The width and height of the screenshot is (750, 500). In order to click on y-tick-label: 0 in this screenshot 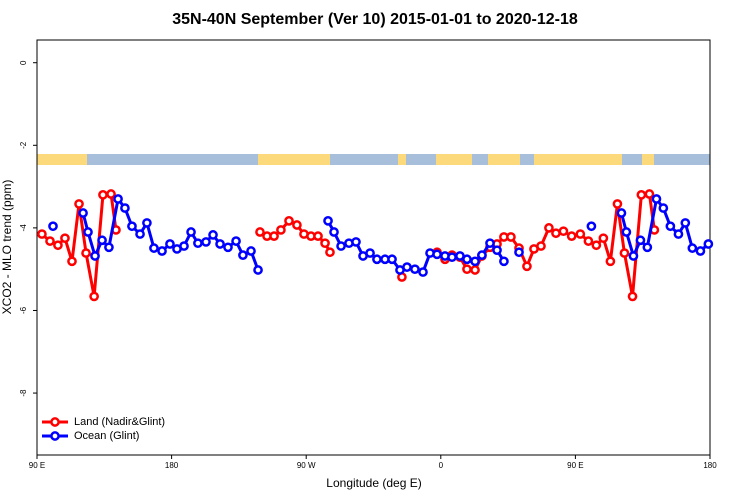, I will do `click(23, 62)`.